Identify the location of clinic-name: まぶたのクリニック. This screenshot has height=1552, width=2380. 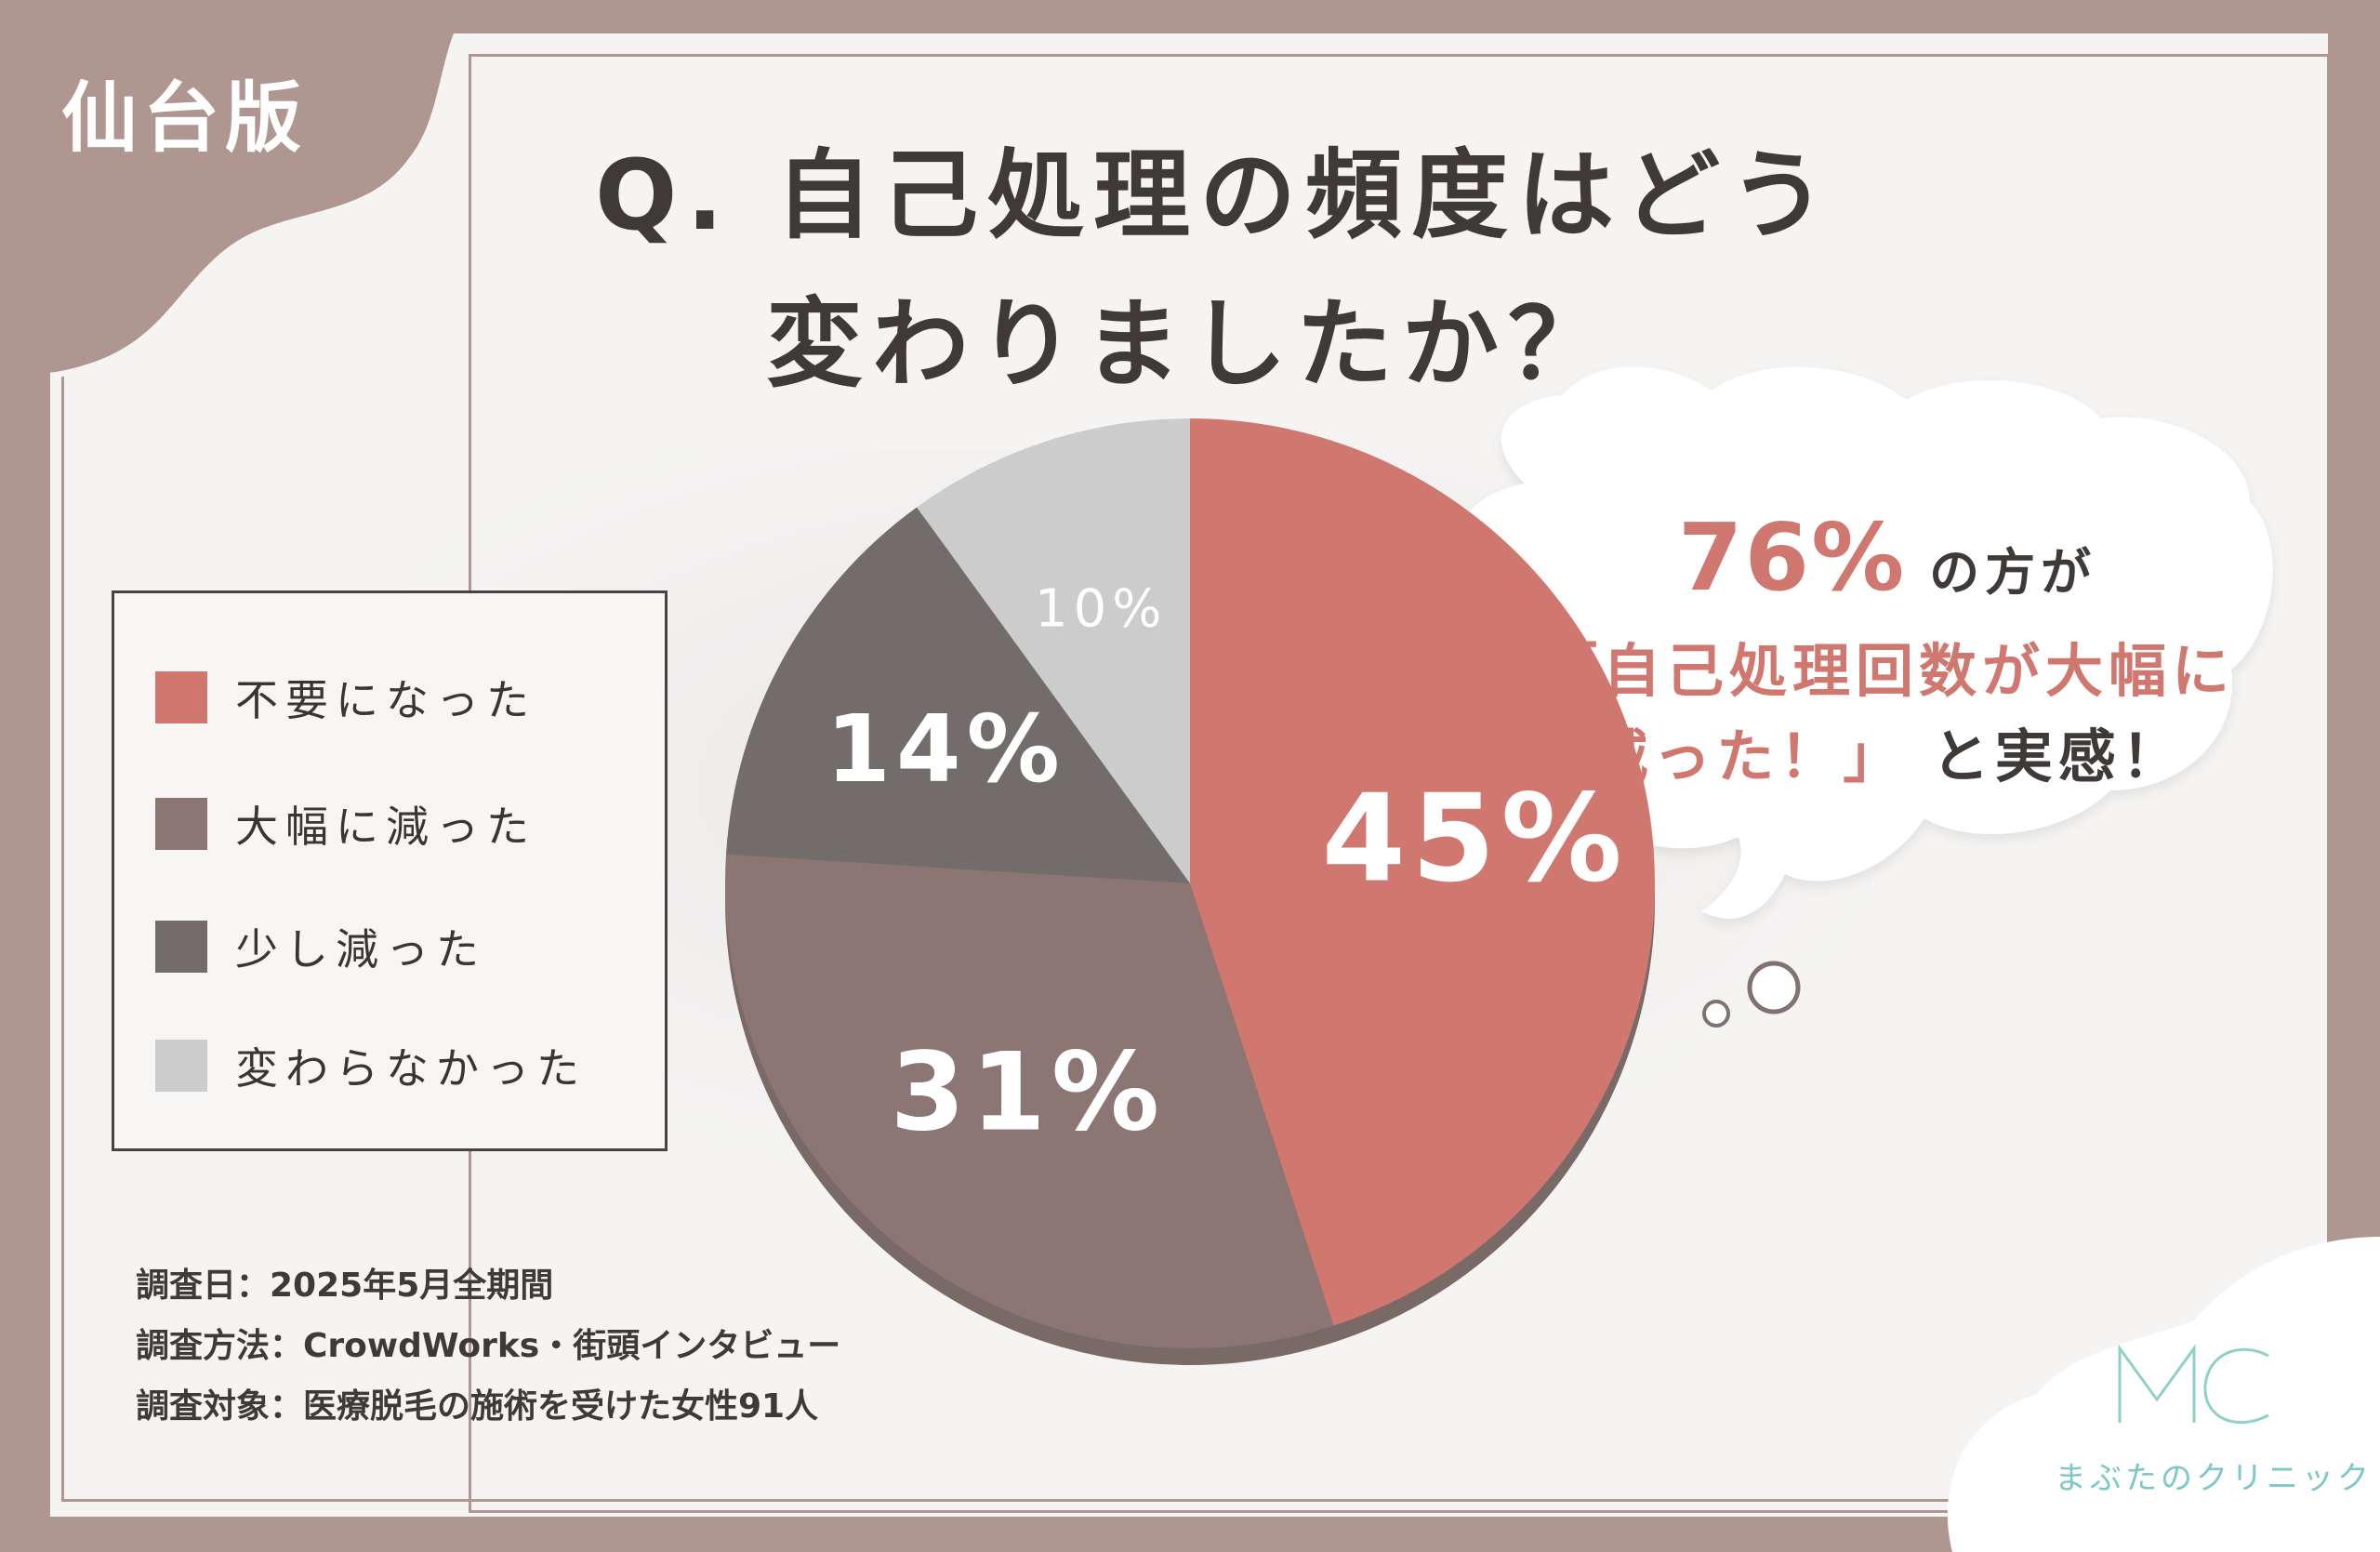
(2214, 1478).